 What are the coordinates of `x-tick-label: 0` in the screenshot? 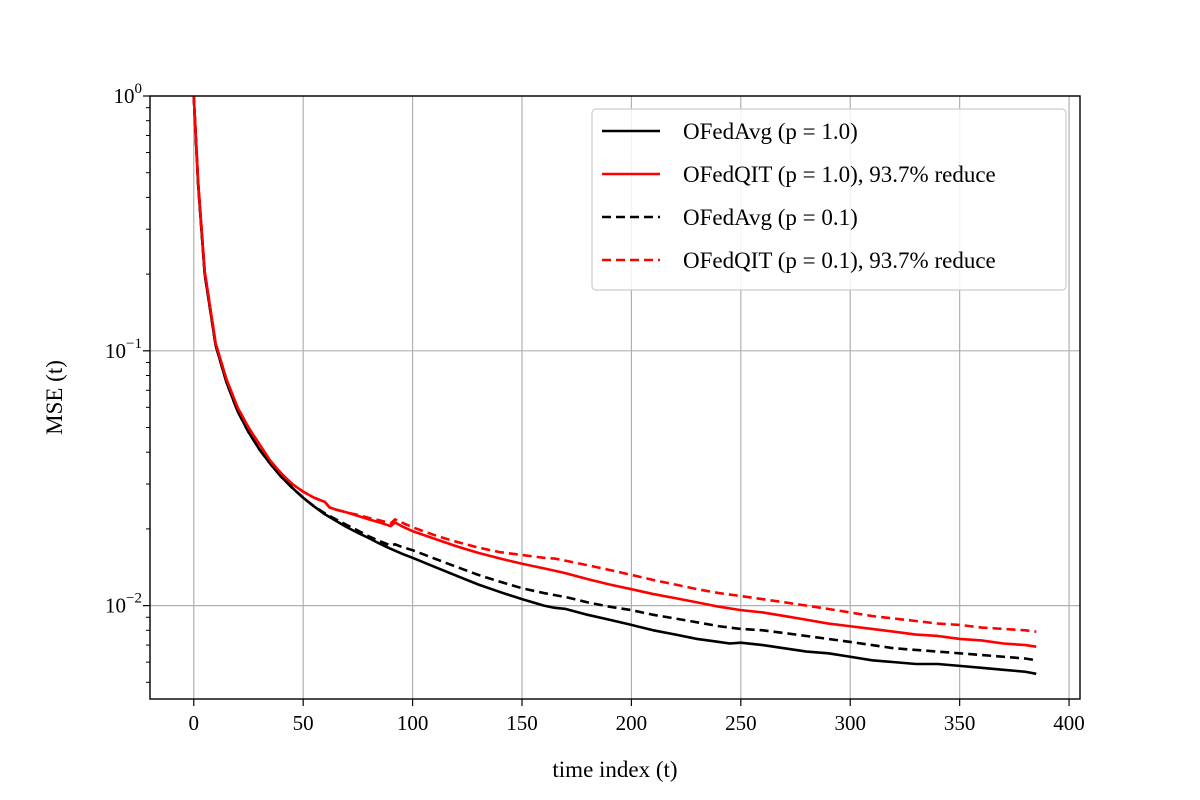 It's located at (194, 723).